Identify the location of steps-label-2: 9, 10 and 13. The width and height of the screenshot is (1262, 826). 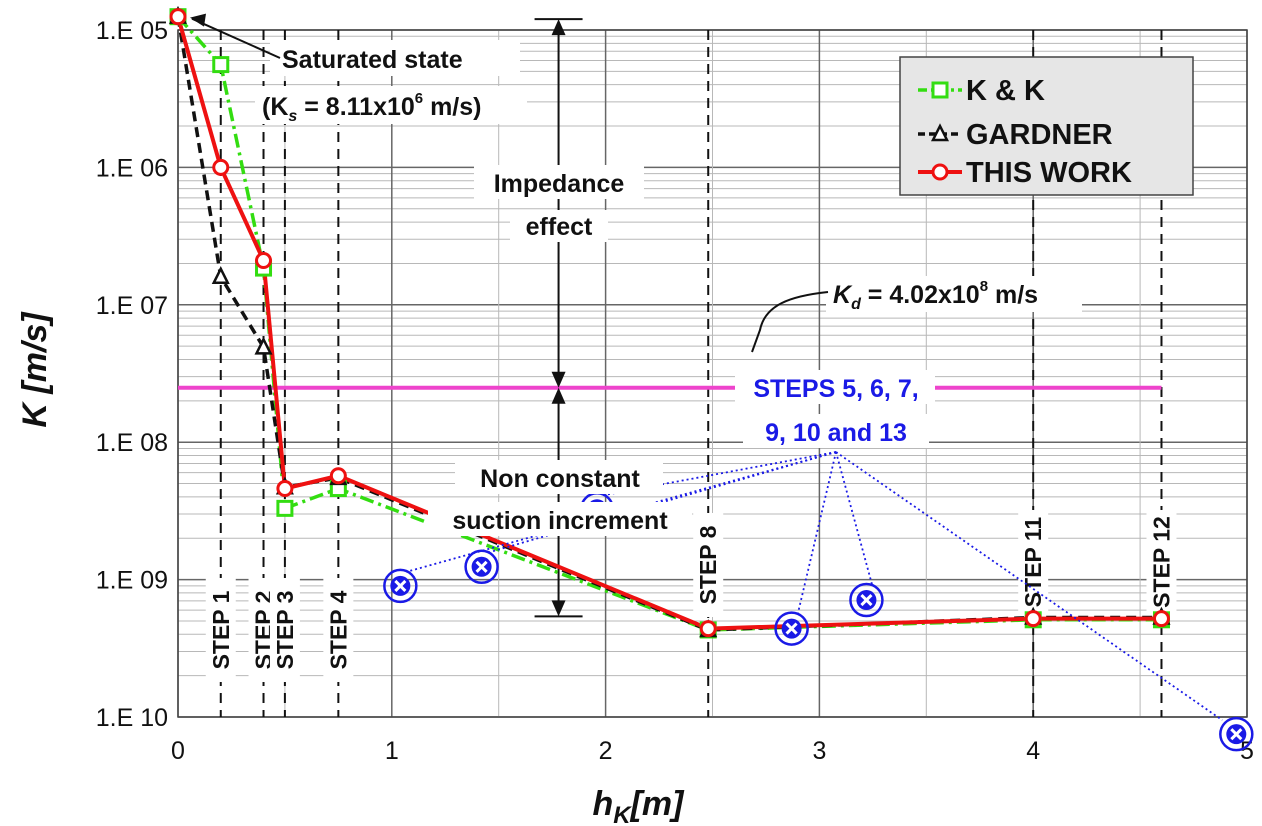
(836, 433).